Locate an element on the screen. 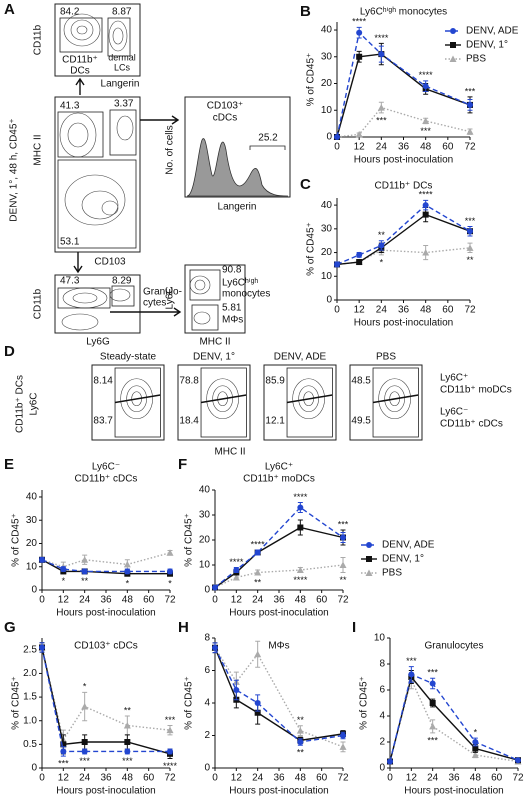 Image resolution: width=525 pixels, height=800 pixels. chart-title: Ly6C⁻ is located at coordinates (106, 467).